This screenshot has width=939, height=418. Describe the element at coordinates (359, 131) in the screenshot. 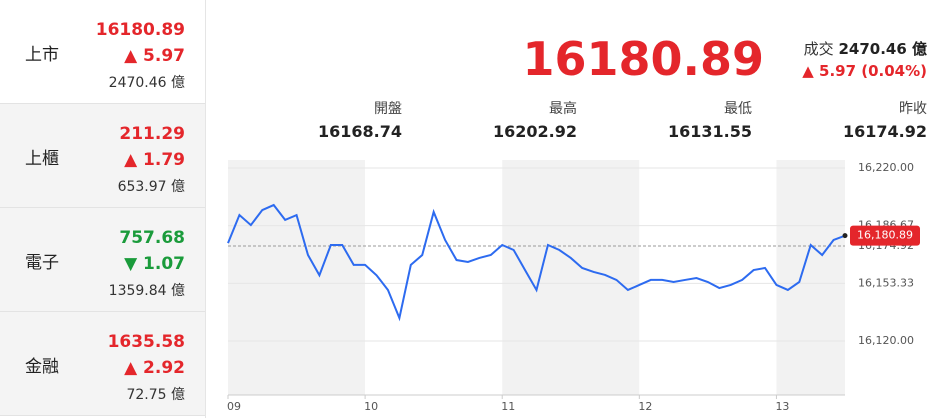

I see `stat-value: 16168.74` at that location.